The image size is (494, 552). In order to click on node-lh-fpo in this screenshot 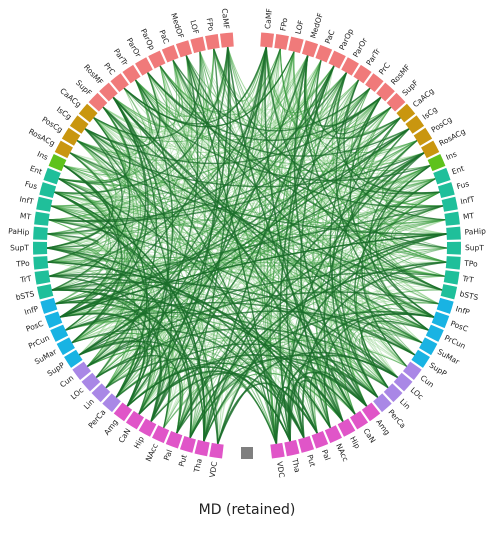, I will do `click(212, 42)`.